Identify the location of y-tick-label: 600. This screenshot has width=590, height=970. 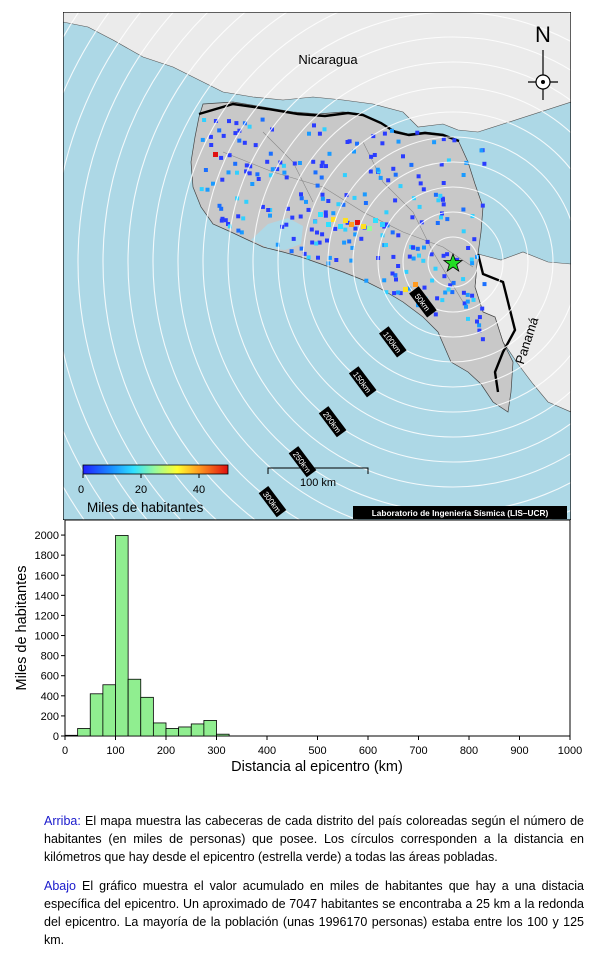
(50, 677).